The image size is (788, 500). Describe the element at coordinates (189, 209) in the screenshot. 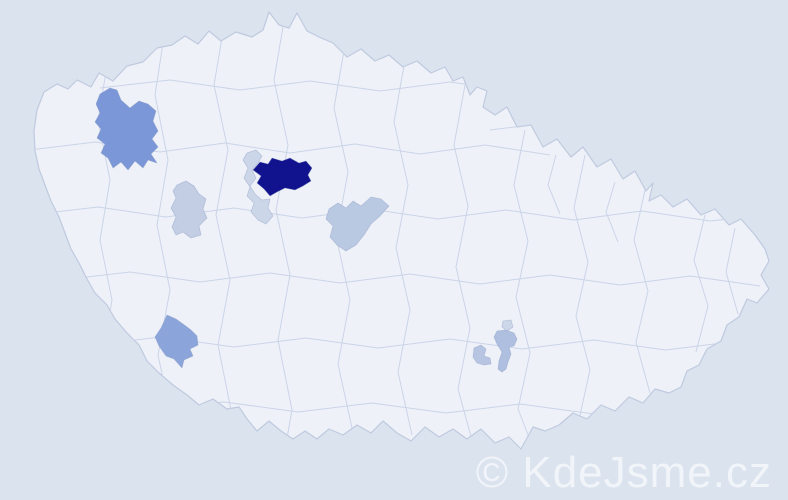

I see `district-west-city-light` at that location.